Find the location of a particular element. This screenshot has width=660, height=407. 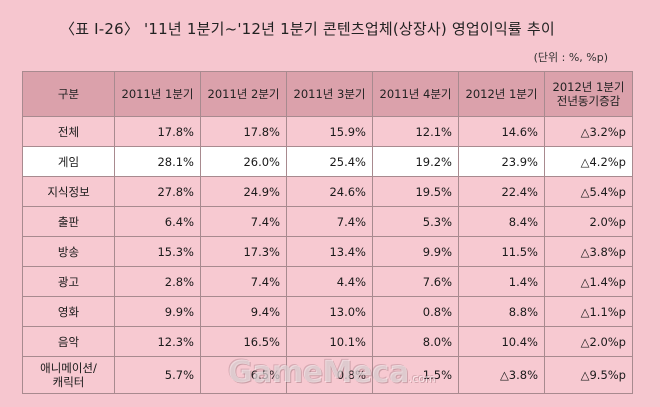

table-cell: 28.1% is located at coordinates (157, 161).